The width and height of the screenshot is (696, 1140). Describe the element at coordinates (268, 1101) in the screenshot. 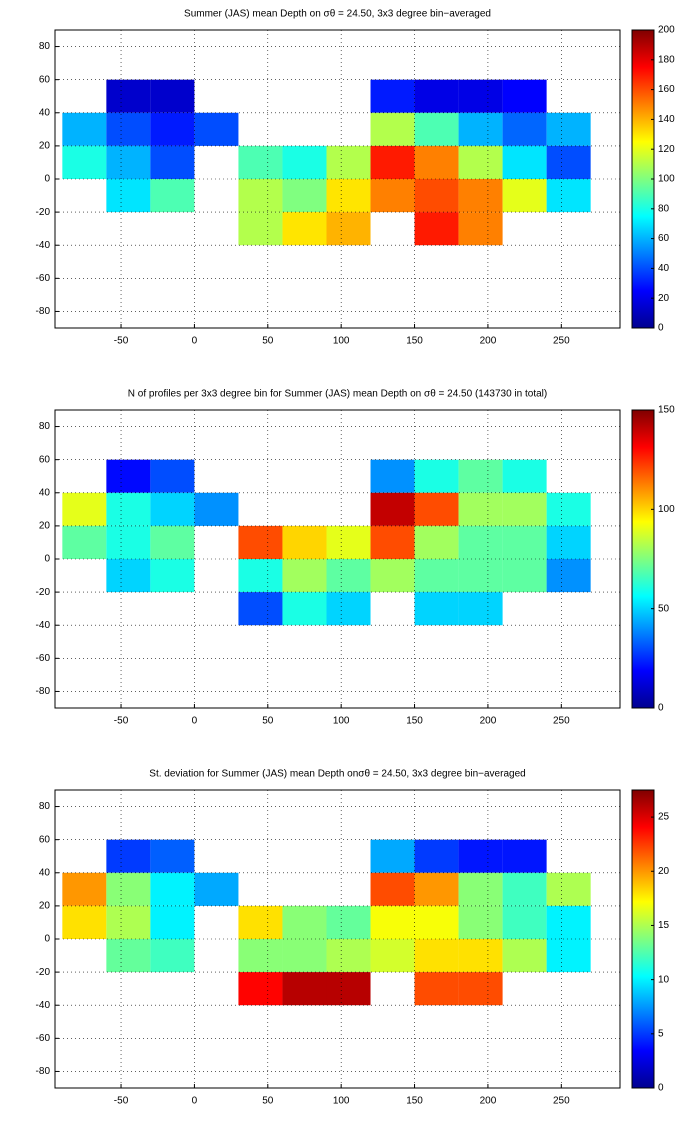

I see `x-tick-label: 50` at that location.